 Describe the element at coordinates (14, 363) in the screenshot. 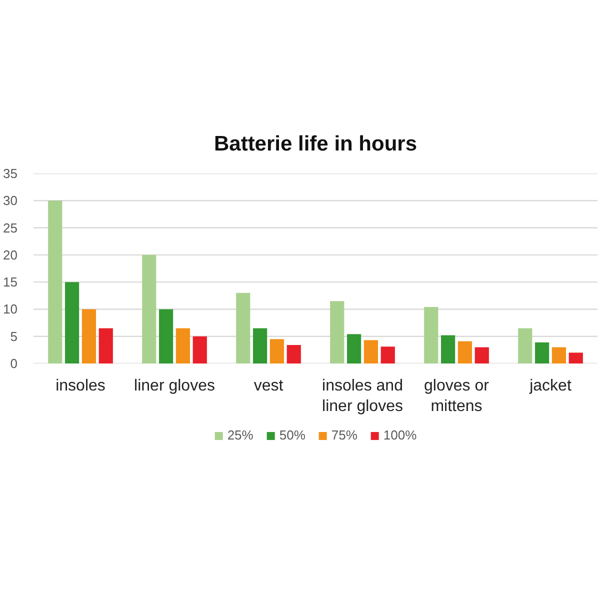

I see `y-tick-label: 0` at that location.